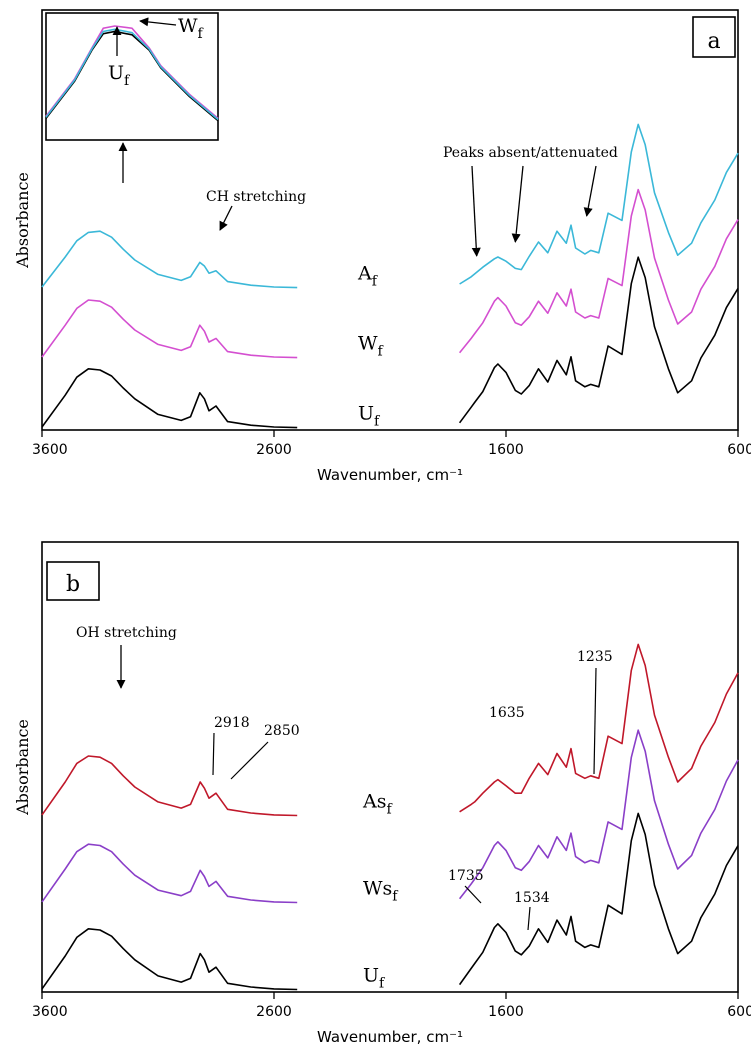  What do you see at coordinates (368, 344) in the screenshot?
I see `series-label-w-main: W` at bounding box center [368, 344].